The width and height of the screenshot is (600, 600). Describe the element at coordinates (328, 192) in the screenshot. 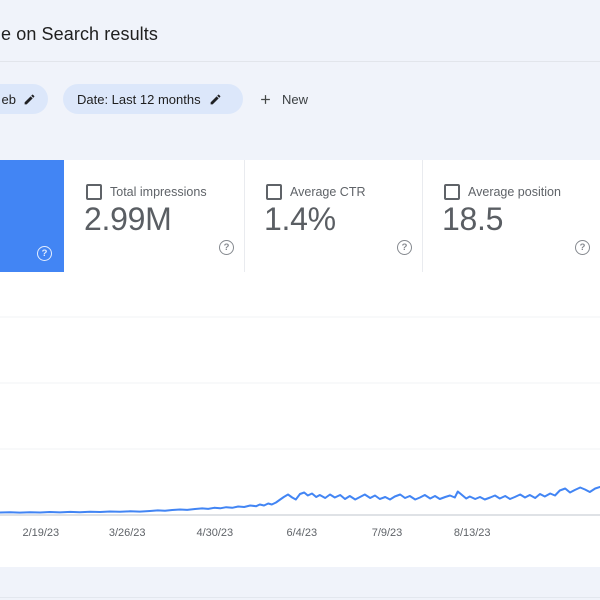

I see `ctr-label: Average CTR` at that location.